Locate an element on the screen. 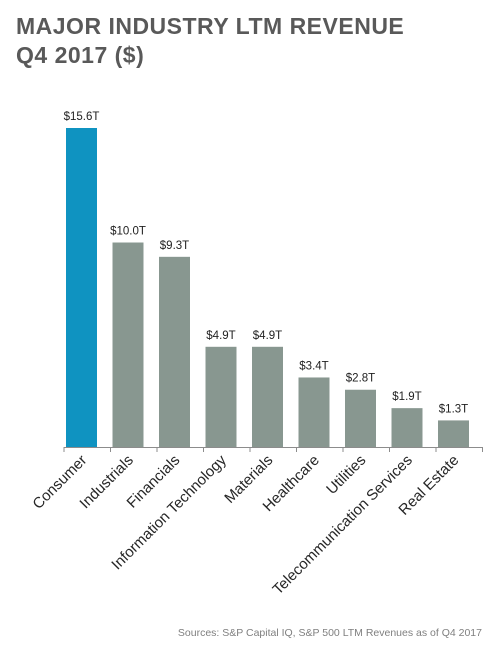 The image size is (494, 653). data-label-financials: $9.3T is located at coordinates (174, 246).